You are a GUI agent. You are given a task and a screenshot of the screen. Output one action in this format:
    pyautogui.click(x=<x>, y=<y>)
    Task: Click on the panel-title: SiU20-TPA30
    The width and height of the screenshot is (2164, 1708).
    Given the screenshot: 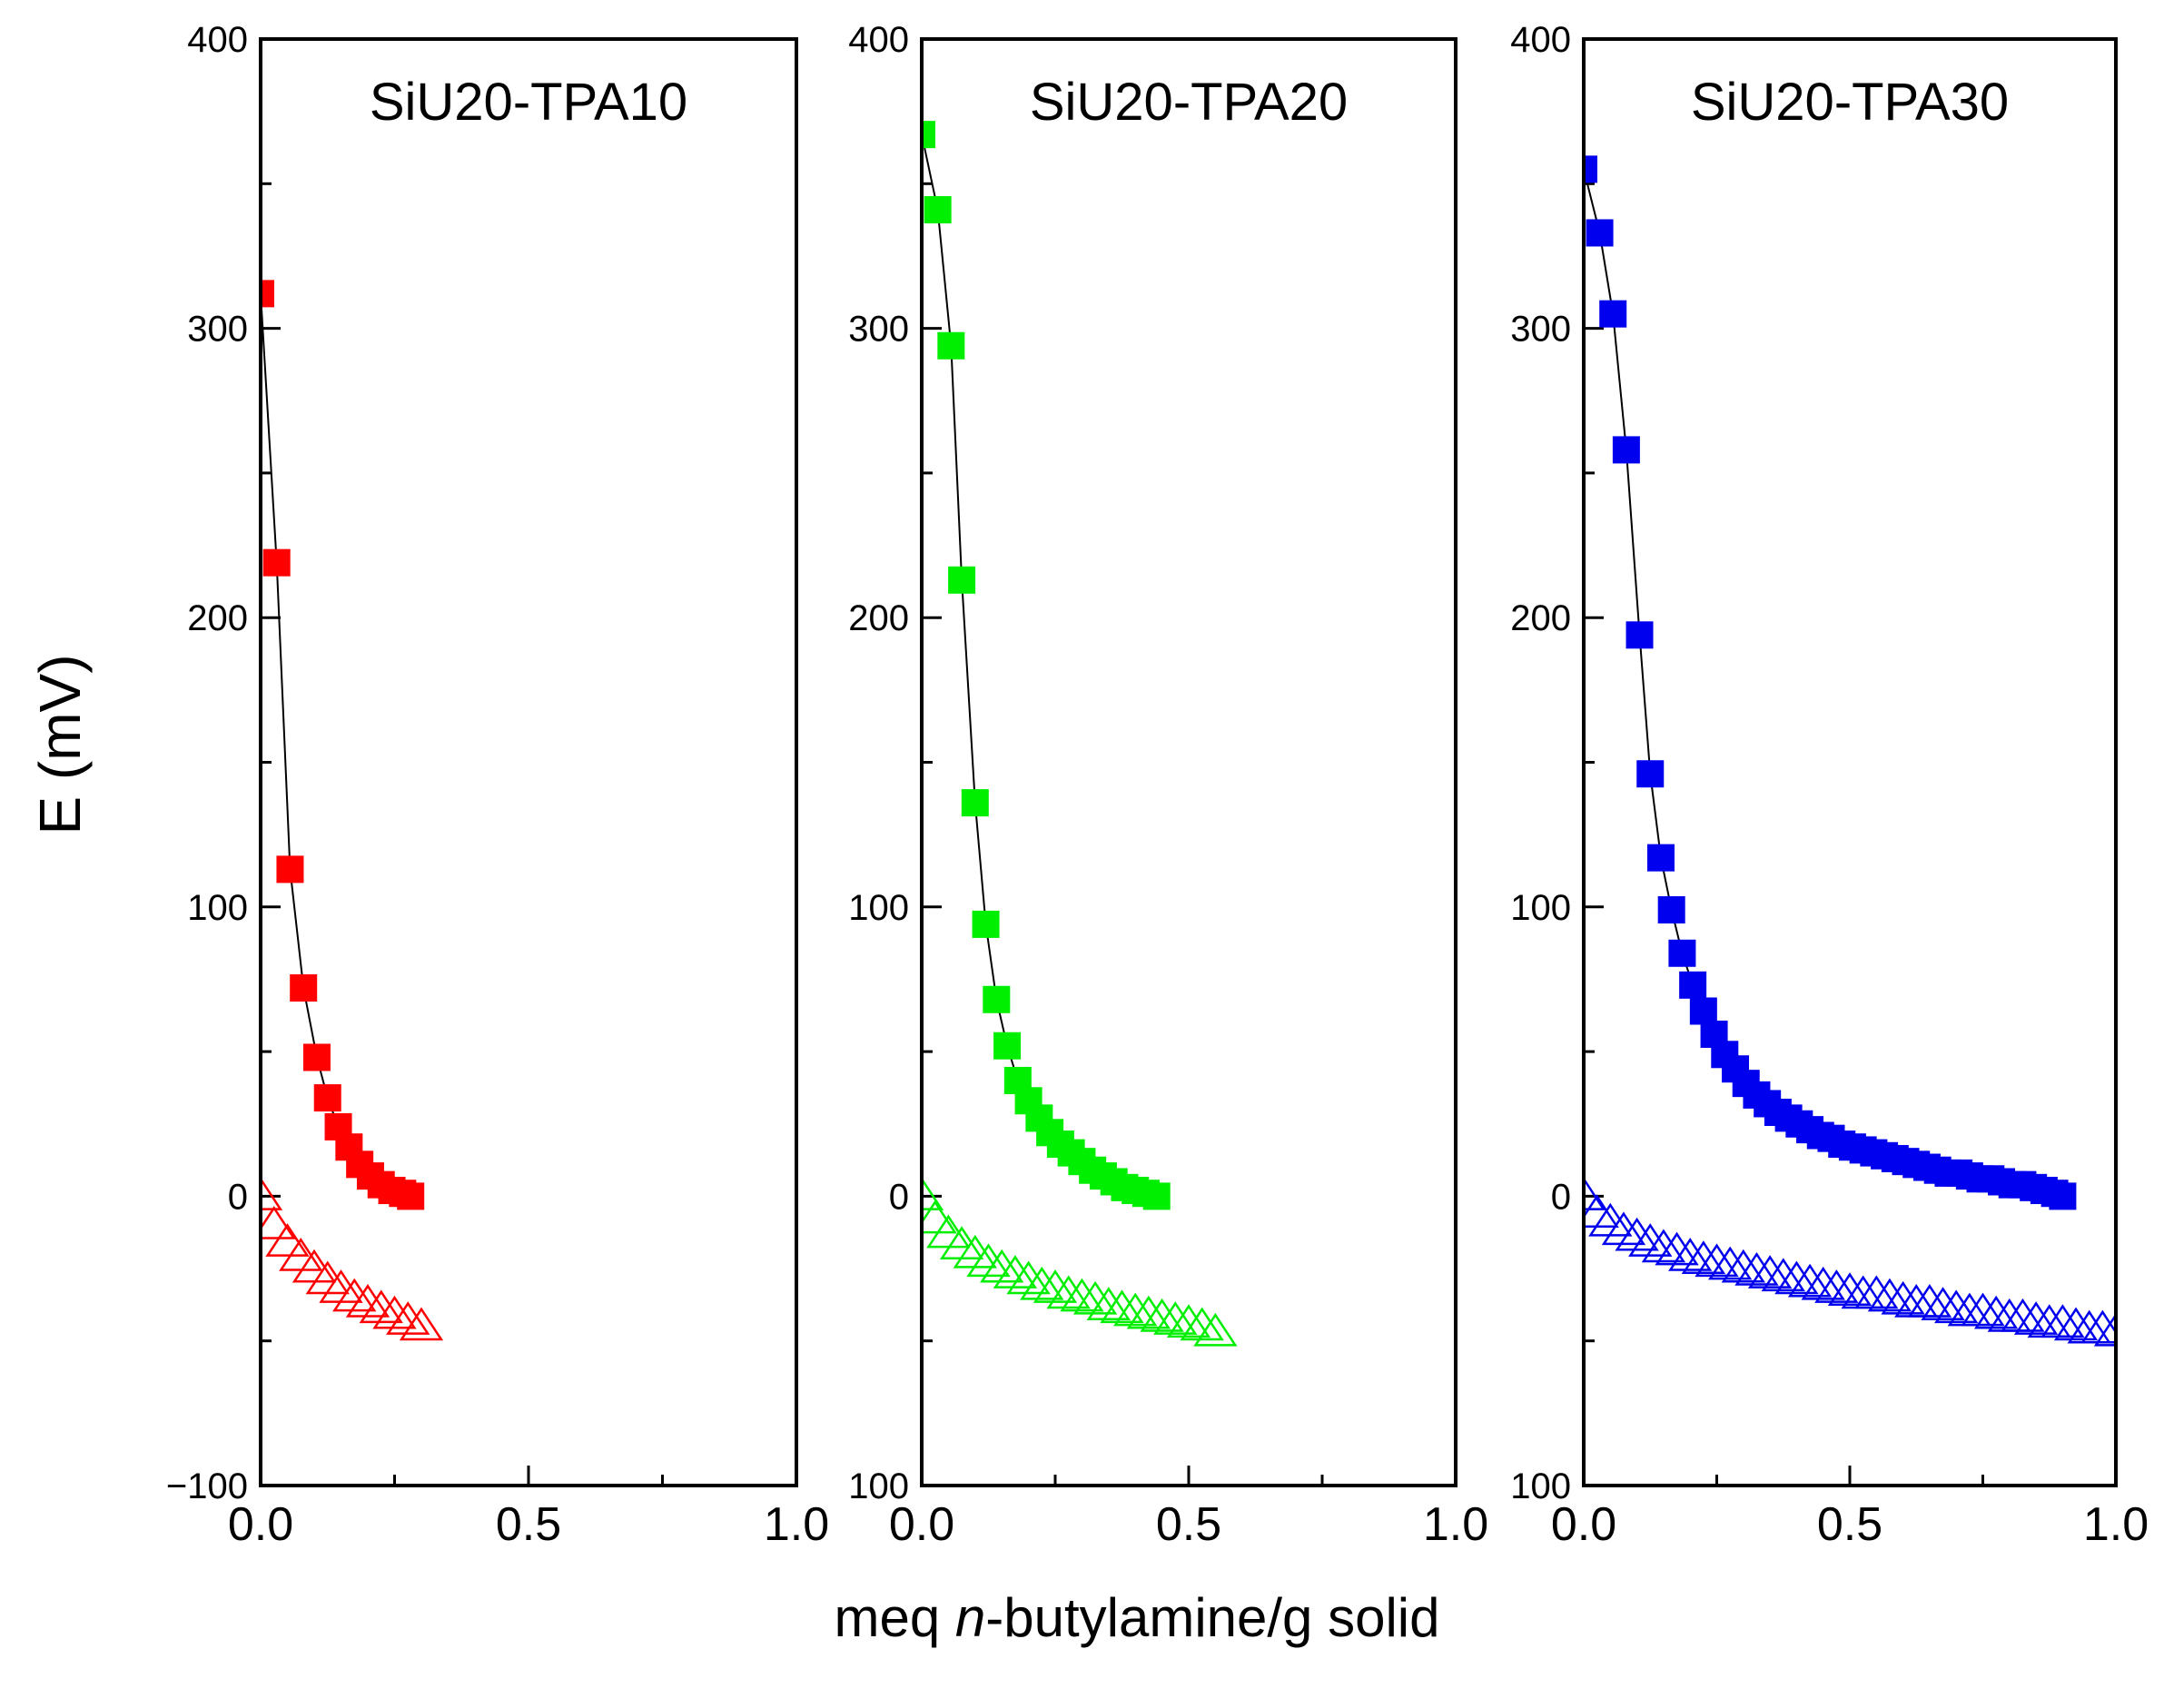 What is the action you would take?
    pyautogui.click(x=1850, y=102)
    